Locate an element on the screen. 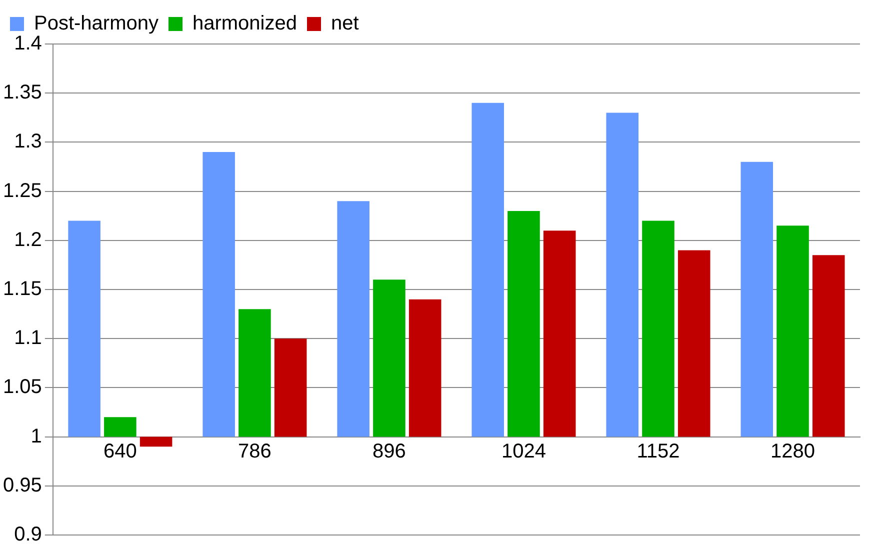 This screenshot has width=880, height=550. legend-label: Post-harmony is located at coordinates (96, 23).